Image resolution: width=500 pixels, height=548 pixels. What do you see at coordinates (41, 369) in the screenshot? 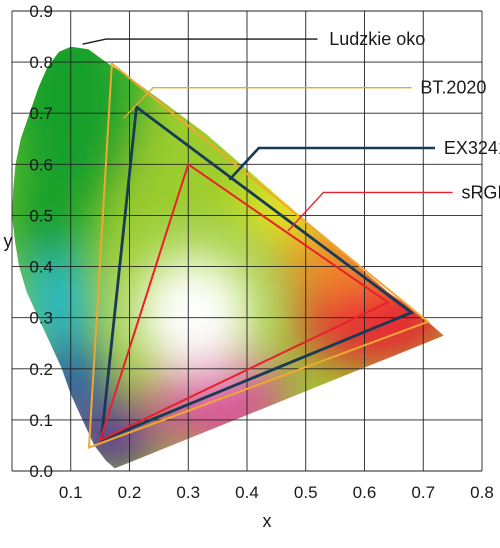
I see `y-tick-label: 0.2` at bounding box center [41, 369].